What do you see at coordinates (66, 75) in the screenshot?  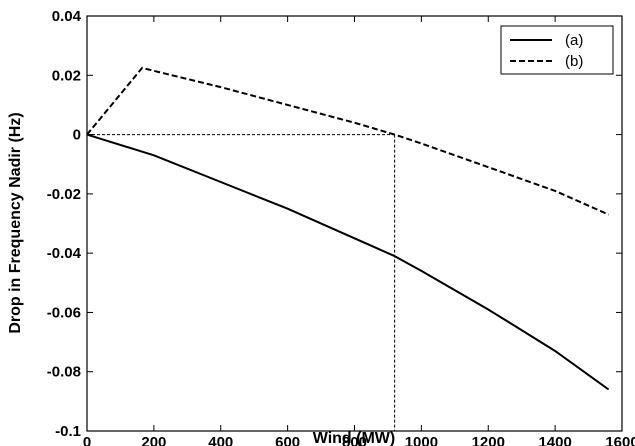 I see `y-tick-label: 0.02` at bounding box center [66, 75].